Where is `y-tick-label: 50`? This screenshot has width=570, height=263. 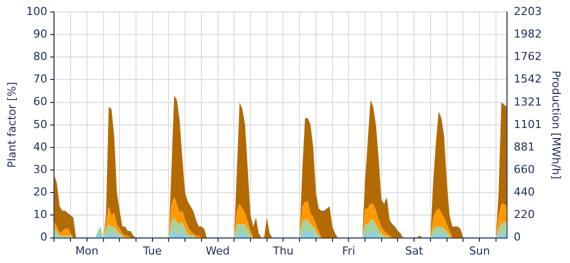
y-tick-label: 50 is located at coordinates (40, 124).